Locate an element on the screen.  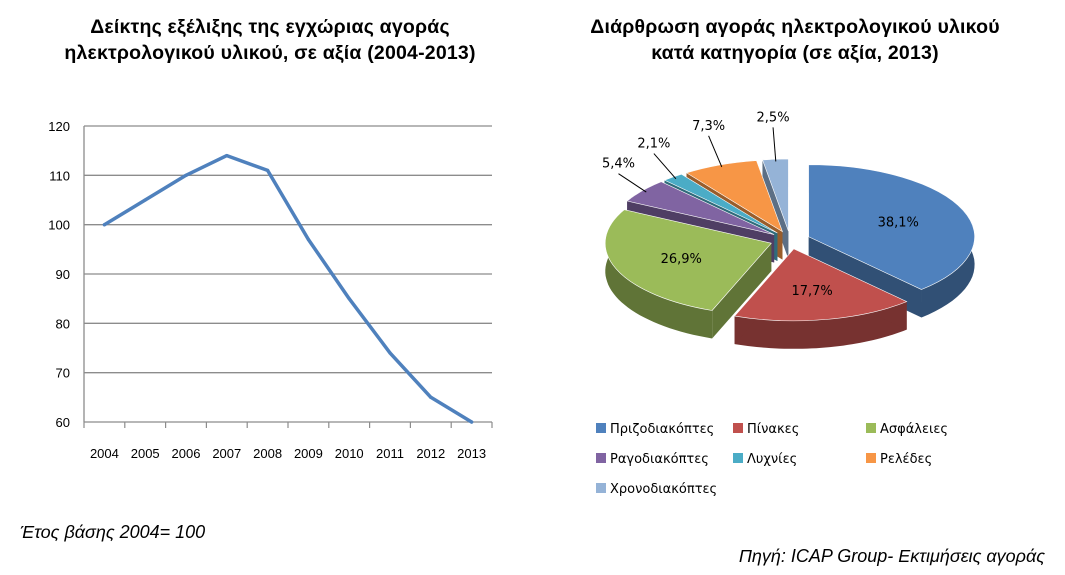
legend-label-6: Χρονοδιακόπτες is located at coordinates (663, 489).